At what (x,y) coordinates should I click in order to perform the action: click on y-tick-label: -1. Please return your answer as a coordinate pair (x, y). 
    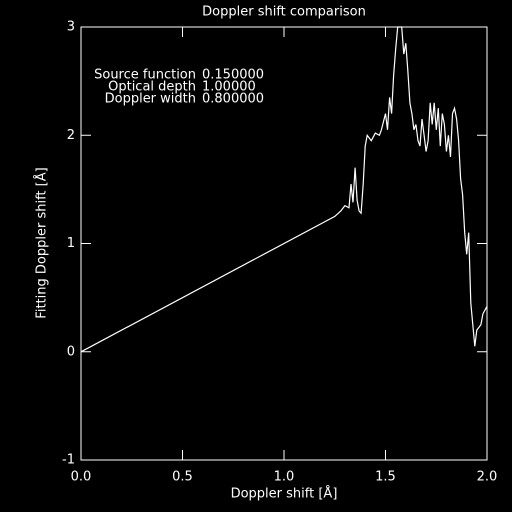
    Looking at the image, I should click on (68, 460).